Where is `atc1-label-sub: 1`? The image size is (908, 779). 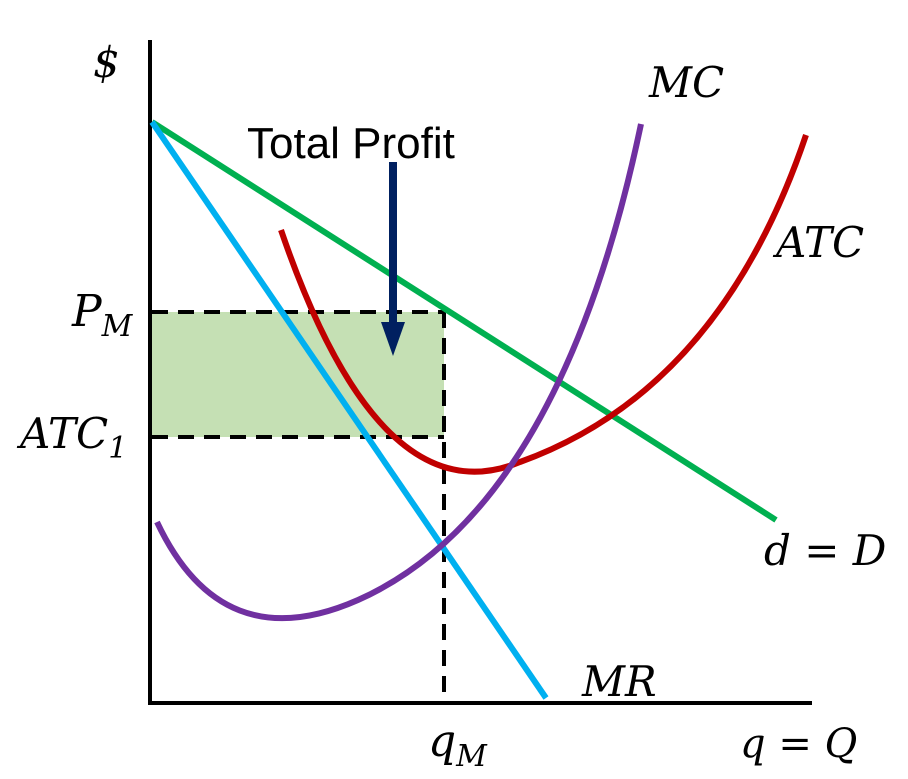 atc1-label-sub: 1 is located at coordinates (117, 448).